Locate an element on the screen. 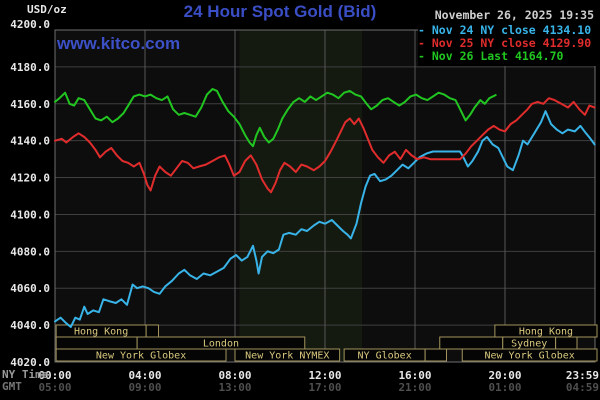  y-tick-label: 4100.0 is located at coordinates (30, 214).